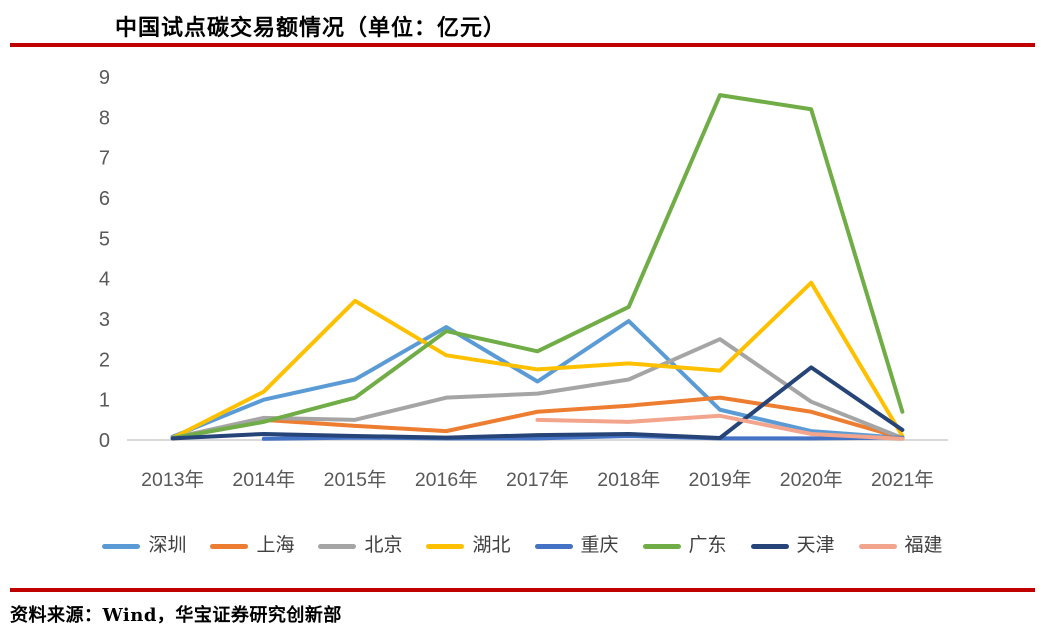  Describe the element at coordinates (877, 546) in the screenshot. I see `legend-swatch-fujian` at that location.